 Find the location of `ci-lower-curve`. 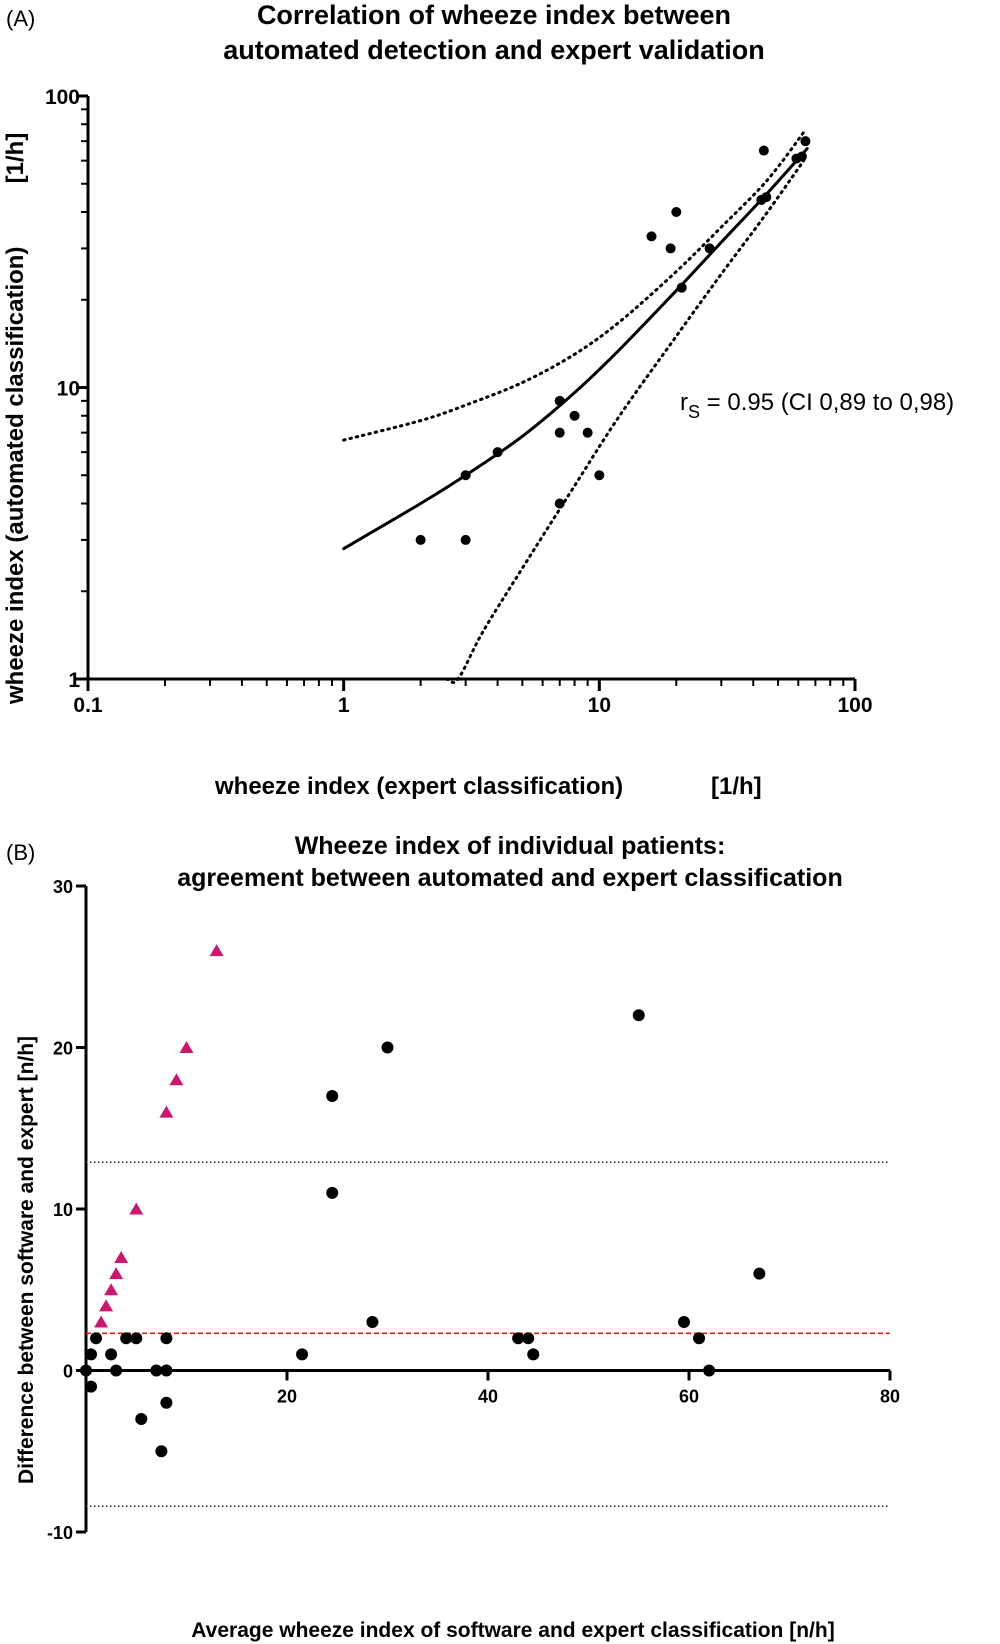

ci-lower-curve is located at coordinates (573, 421).